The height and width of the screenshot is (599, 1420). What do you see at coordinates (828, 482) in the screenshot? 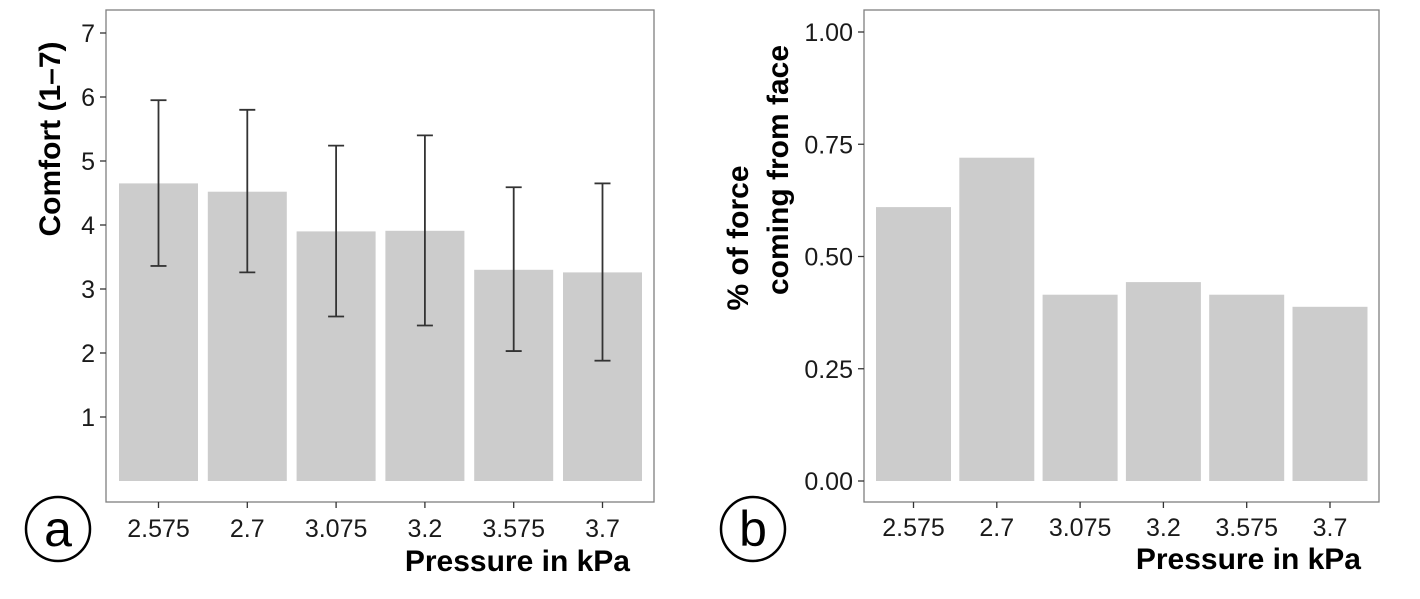
I see `y-tick-label: 0.00` at bounding box center [828, 482].